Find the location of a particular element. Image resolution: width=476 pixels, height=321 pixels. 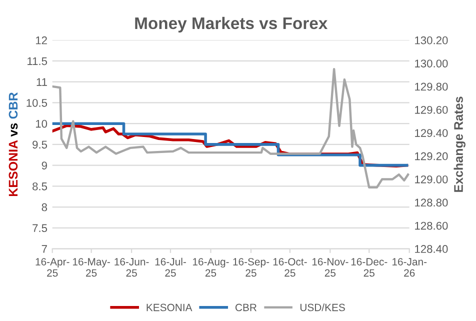

x-tick-label: 16-Aug-25 is located at coordinates (211, 267).